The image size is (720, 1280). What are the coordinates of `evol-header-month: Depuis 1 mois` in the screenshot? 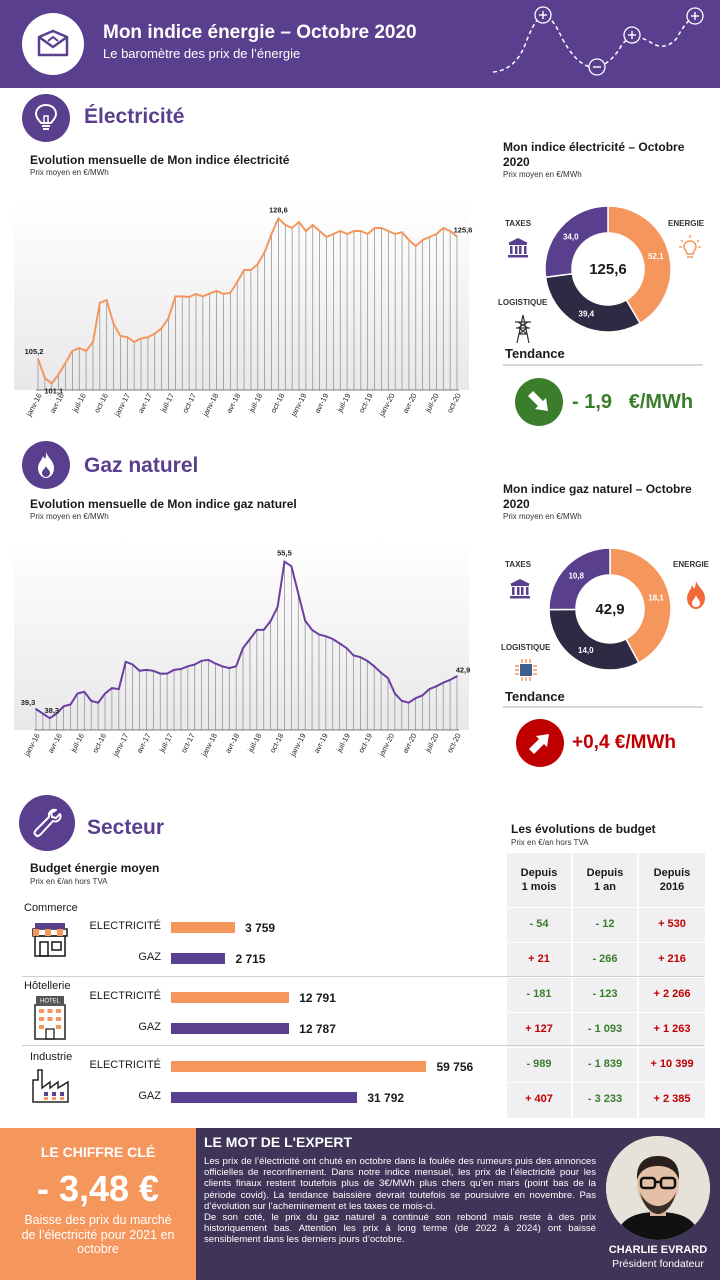 It's located at (539, 880).